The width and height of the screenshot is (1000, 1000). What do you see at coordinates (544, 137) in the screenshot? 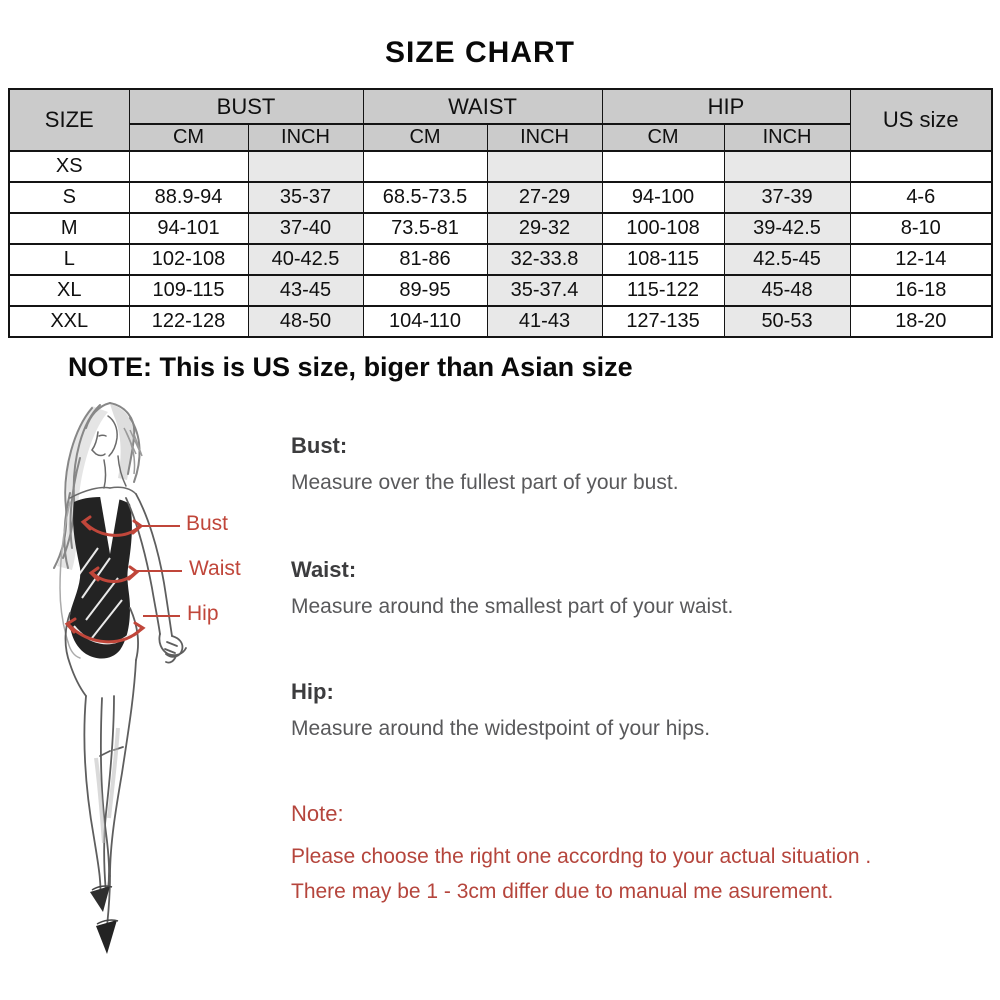
I see `unit-header-waist-inch: INCH` at bounding box center [544, 137].